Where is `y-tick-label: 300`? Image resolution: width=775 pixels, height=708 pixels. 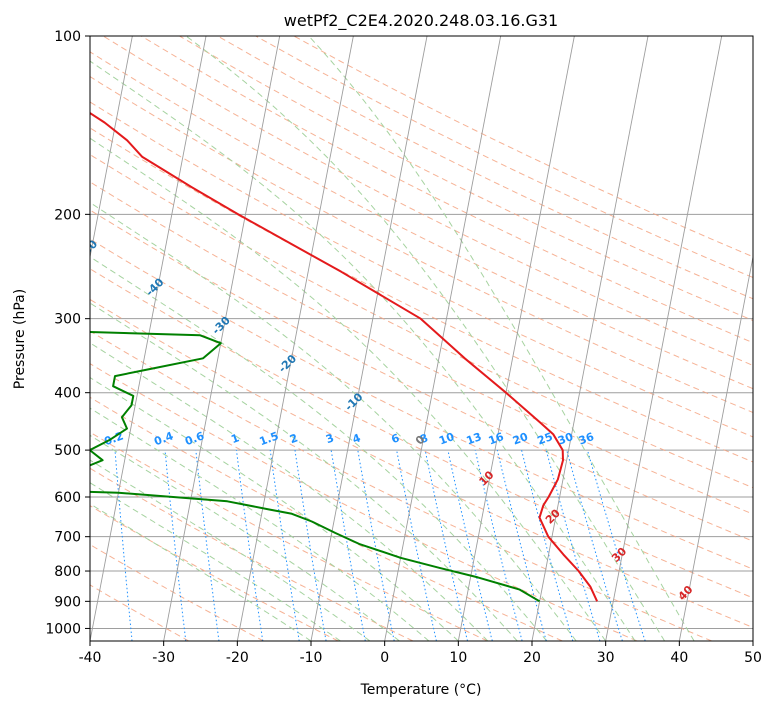
y-tick-label: 300 is located at coordinates (67, 320).